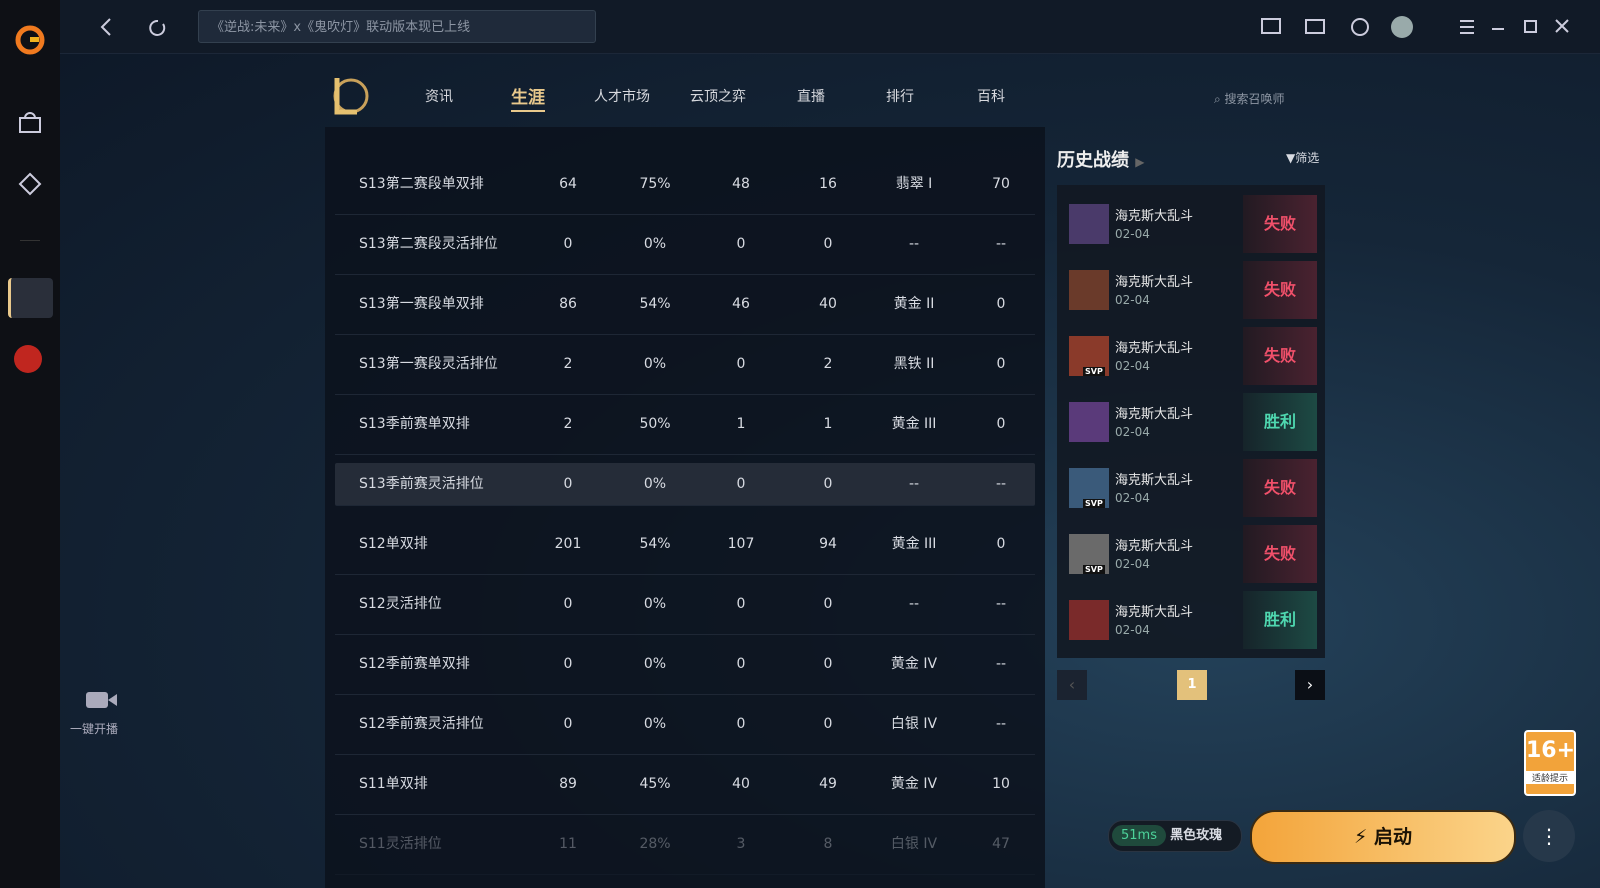  What do you see at coordinates (1430, 27) in the screenshot?
I see `window-controls` at bounding box center [1430, 27].